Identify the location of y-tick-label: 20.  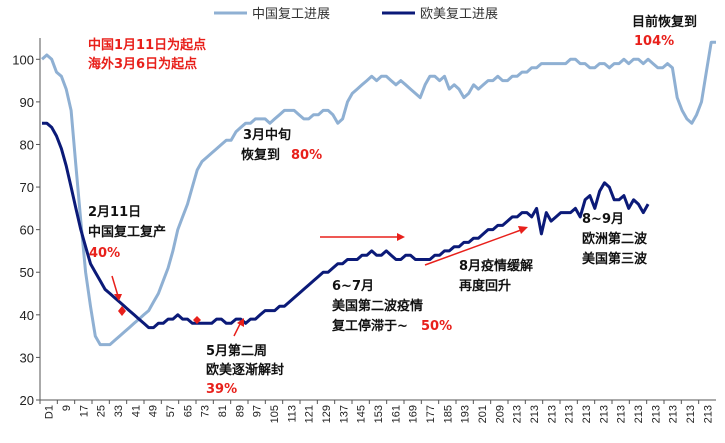
(27, 400).